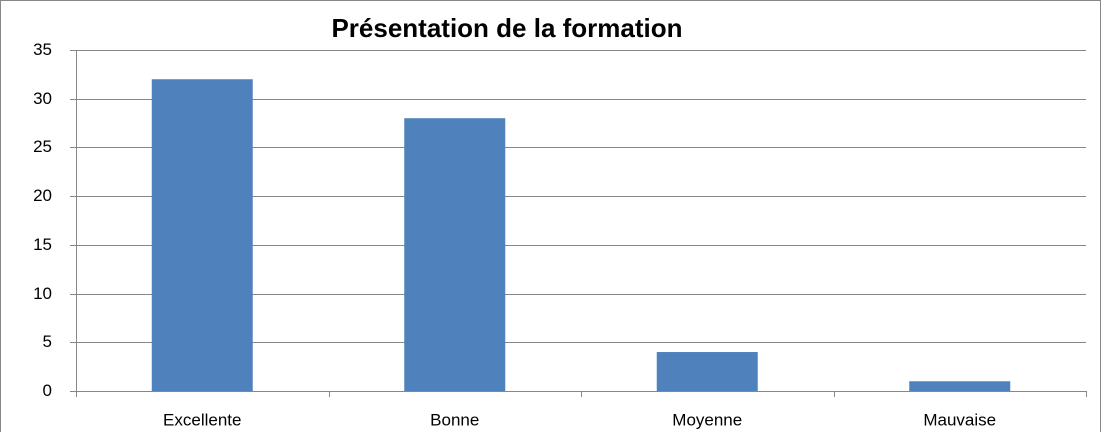 This screenshot has width=1102, height=432. Describe the element at coordinates (42, 195) in the screenshot. I see `y-tick-label: 20` at that location.